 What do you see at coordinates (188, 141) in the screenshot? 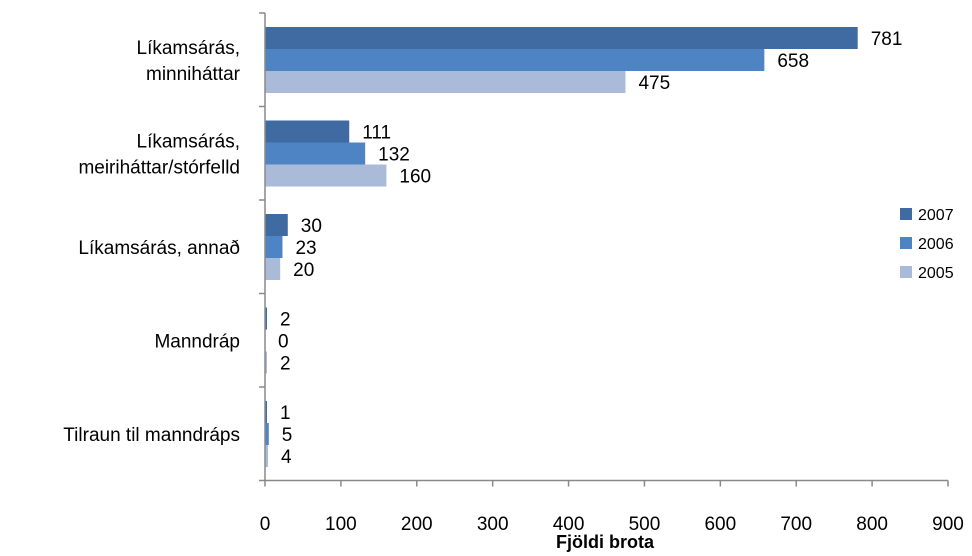
I see `category-label-1-line-0: Líkamsárás,` at bounding box center [188, 141].